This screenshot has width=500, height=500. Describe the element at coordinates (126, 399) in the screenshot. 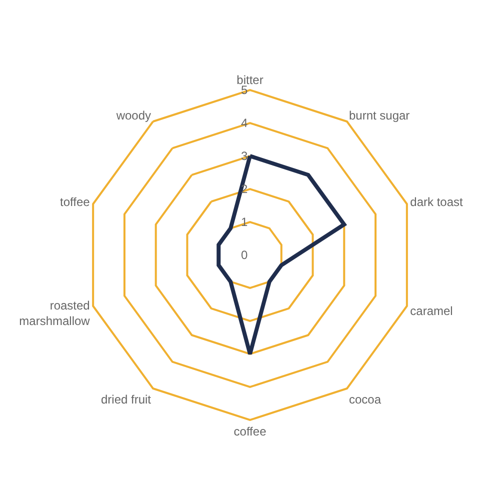

I see `spoke-label: dried fruit` at that location.